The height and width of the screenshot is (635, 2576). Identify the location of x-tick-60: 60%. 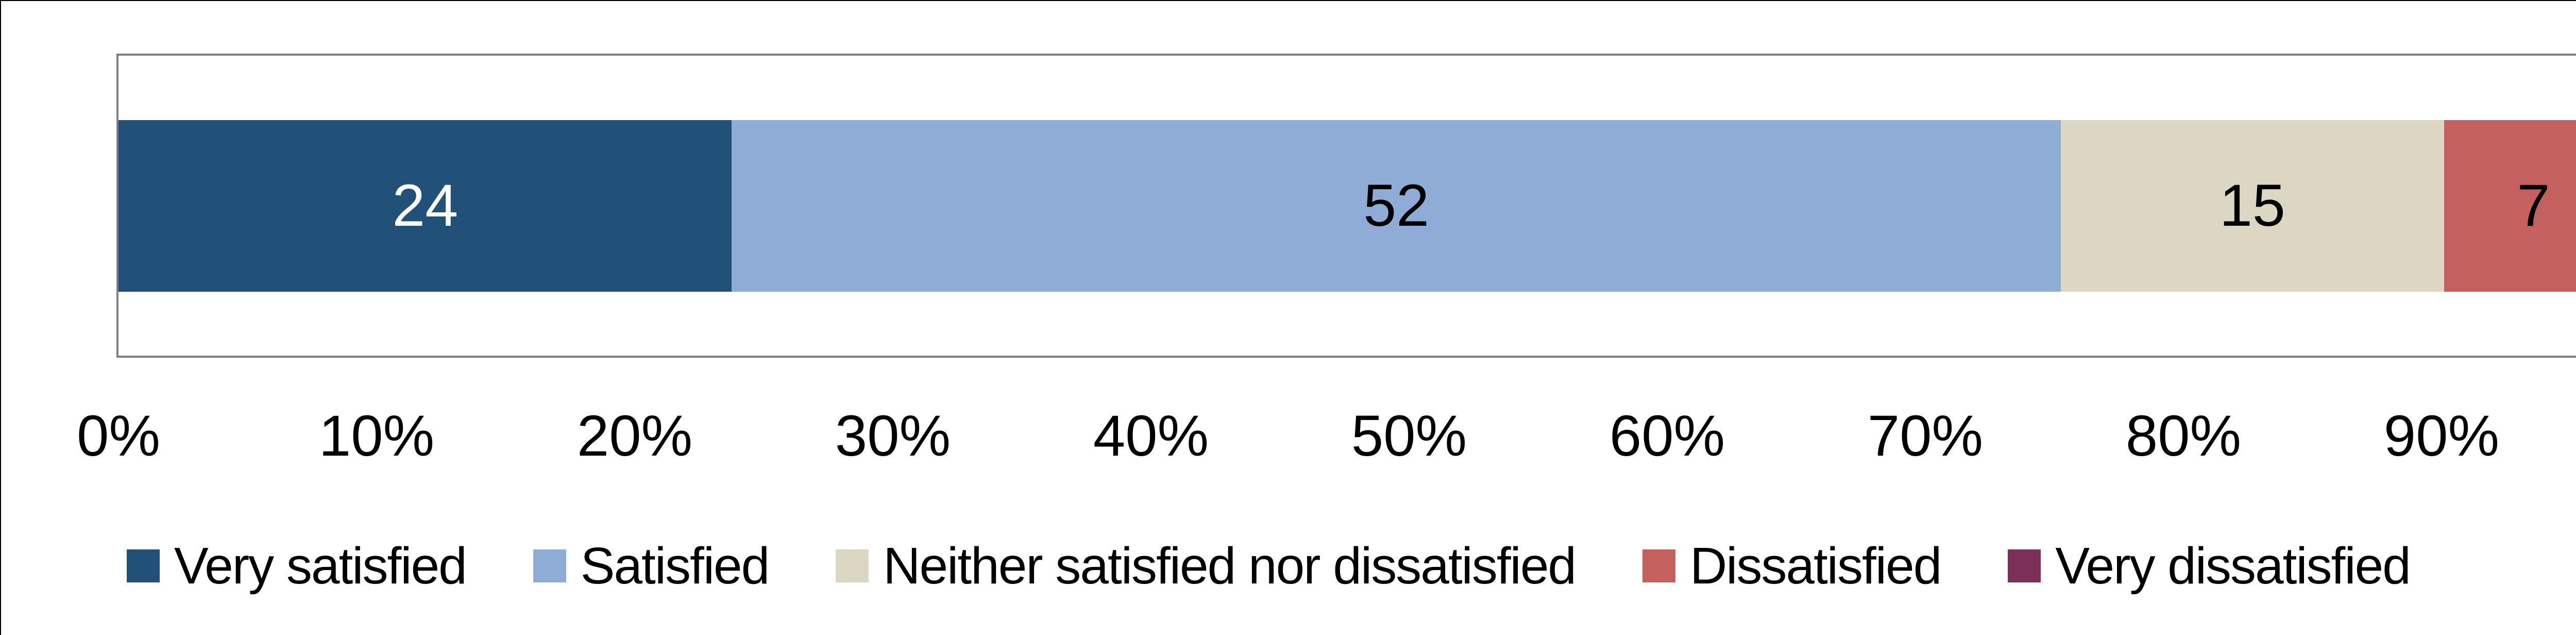
(1667, 436).